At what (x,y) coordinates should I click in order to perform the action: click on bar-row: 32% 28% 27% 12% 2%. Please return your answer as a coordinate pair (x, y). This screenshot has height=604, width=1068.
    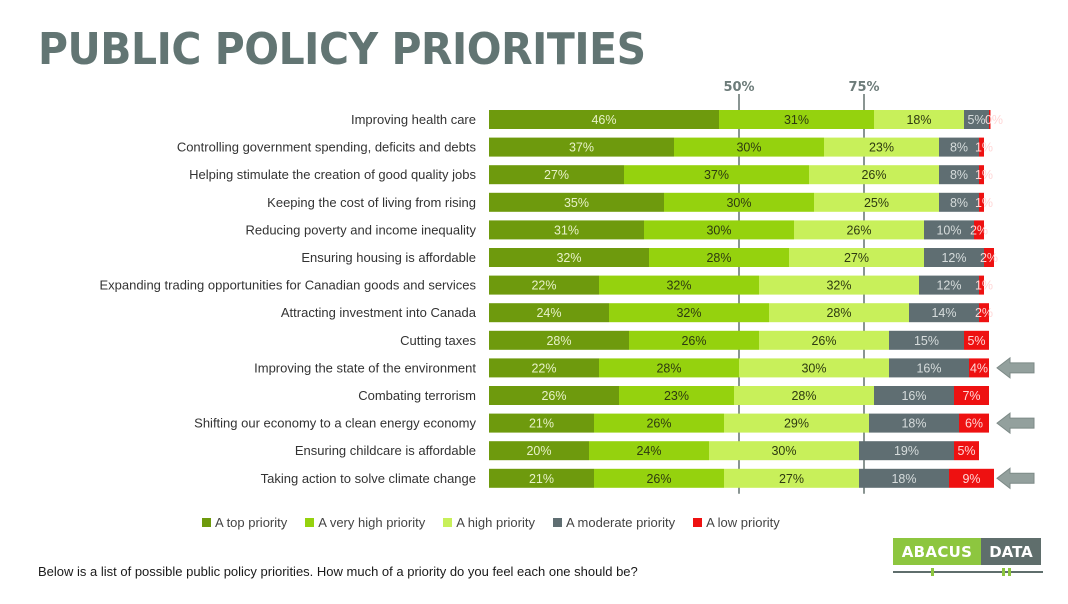
    Looking at the image, I should click on (743, 257).